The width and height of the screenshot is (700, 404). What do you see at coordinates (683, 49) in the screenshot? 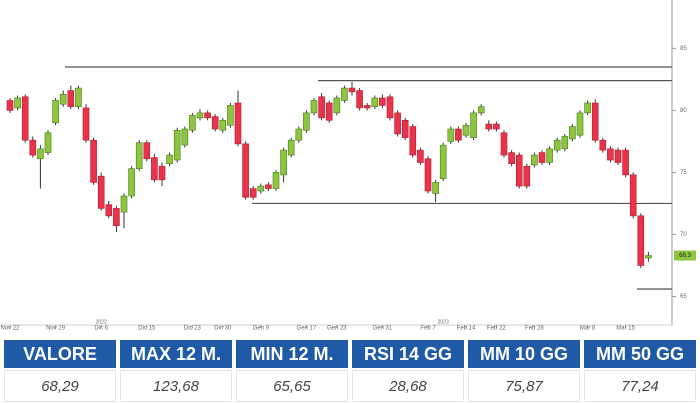
I see `y-tick-label: 85` at bounding box center [683, 49].